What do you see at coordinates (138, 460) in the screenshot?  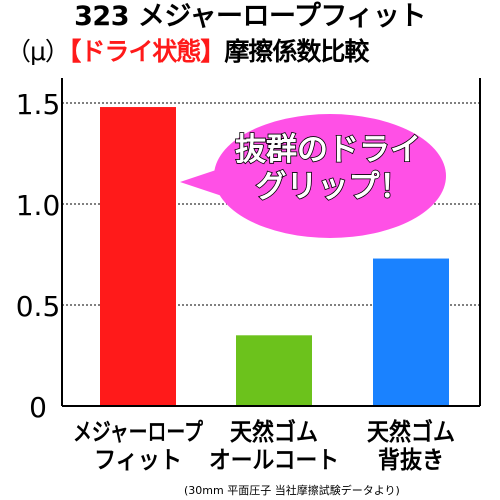 I see `x-category-label: フィット` at bounding box center [138, 460].